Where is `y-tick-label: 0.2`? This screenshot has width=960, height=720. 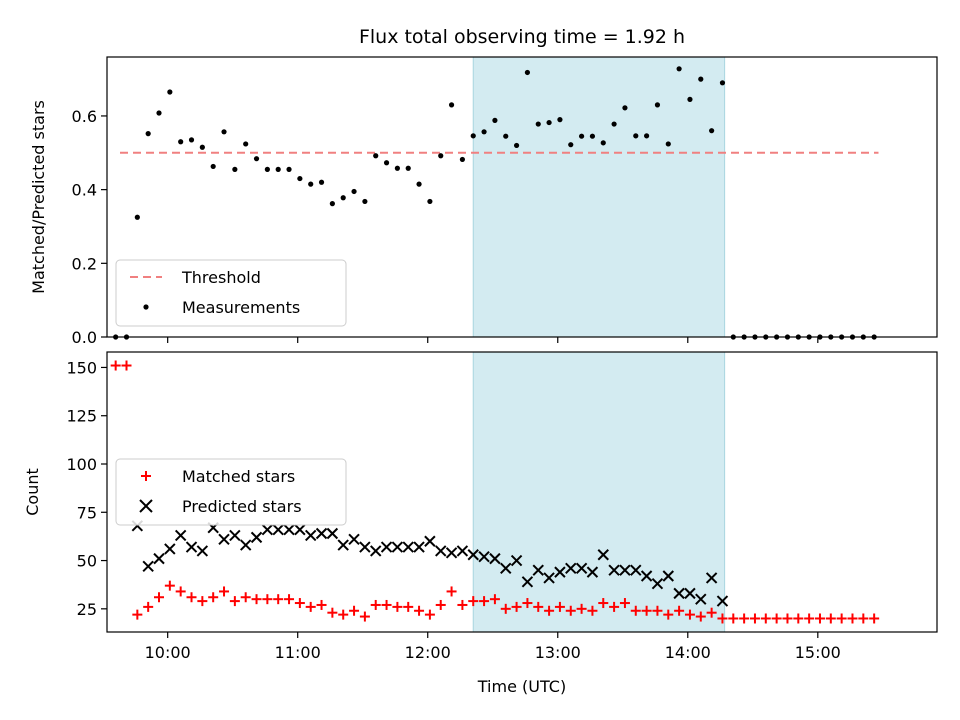
y-tick-label: 0.2 is located at coordinates (84, 263).